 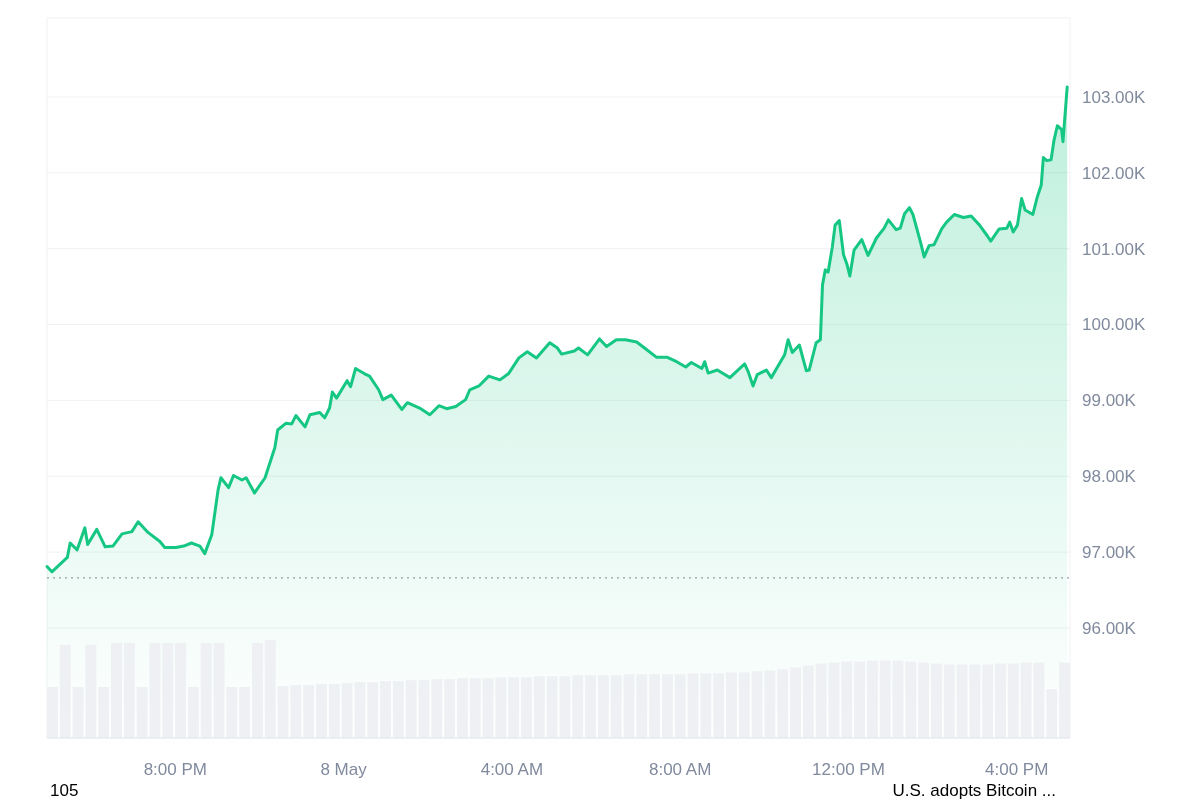 I want to click on x-tick-label: 4:00 PM, so click(x=1017, y=769).